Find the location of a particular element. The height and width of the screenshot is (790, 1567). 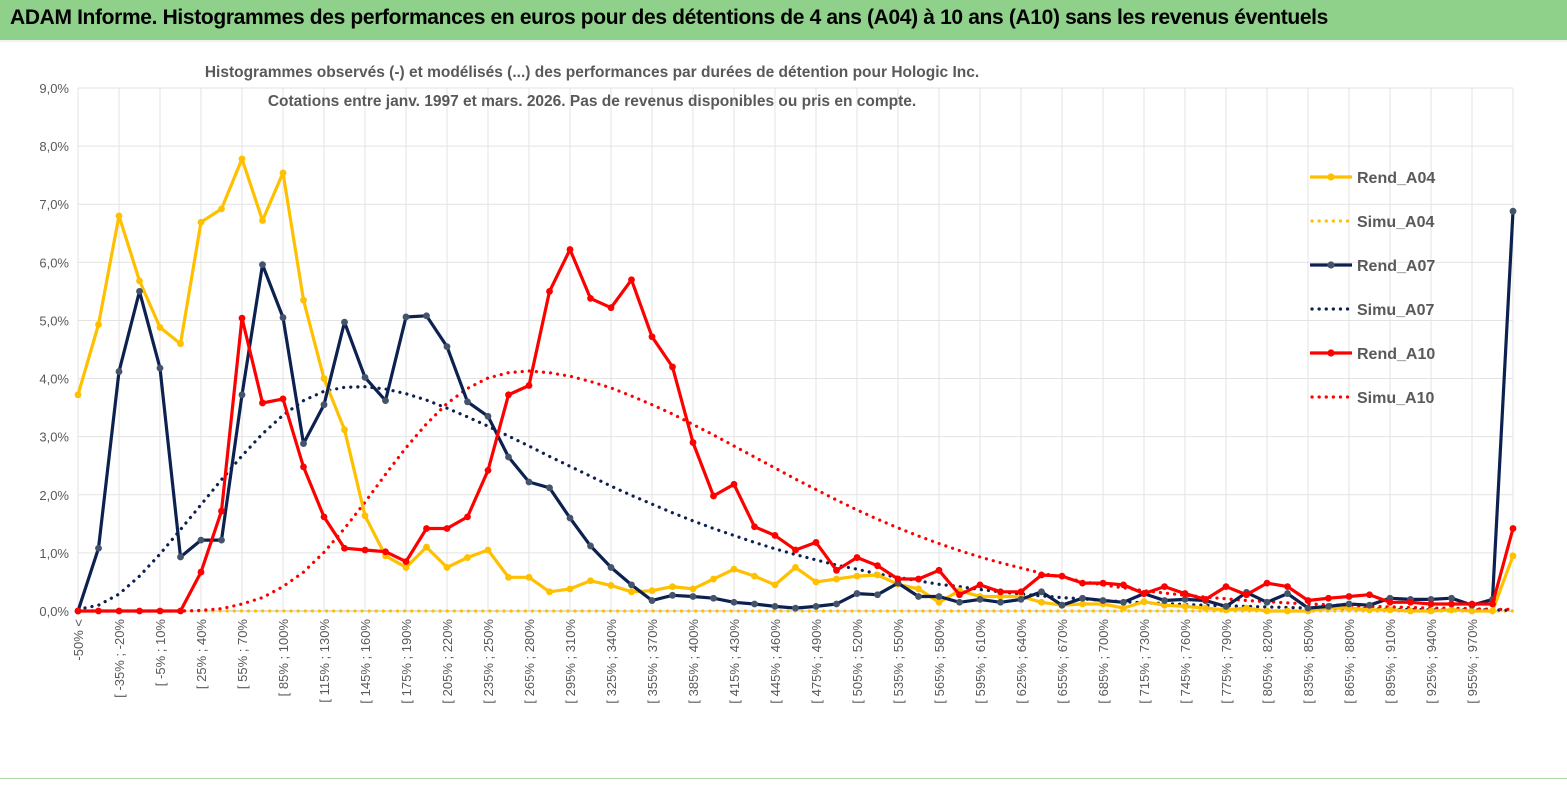

x-tick-label: [ 505% ; 520% is located at coordinates (857, 661).